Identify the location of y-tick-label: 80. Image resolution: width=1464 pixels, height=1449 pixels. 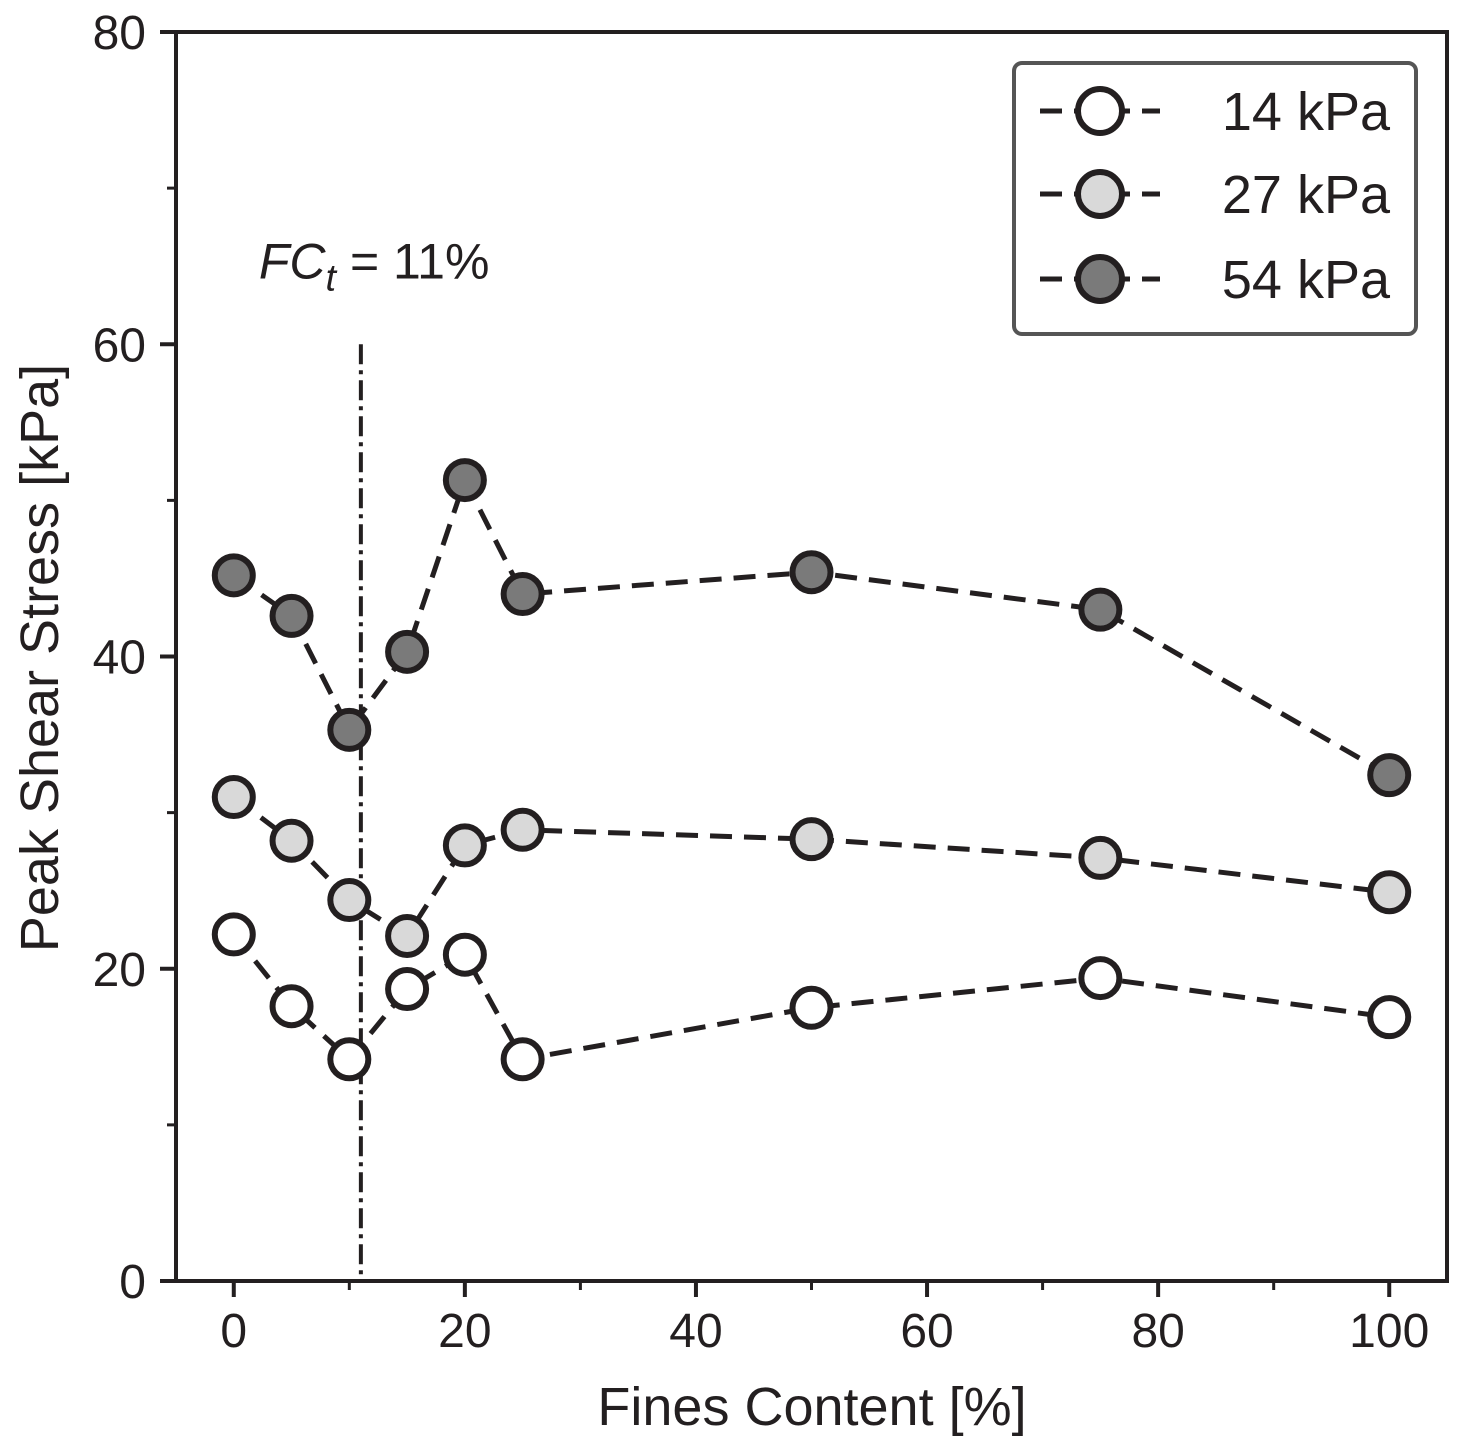
(119, 33).